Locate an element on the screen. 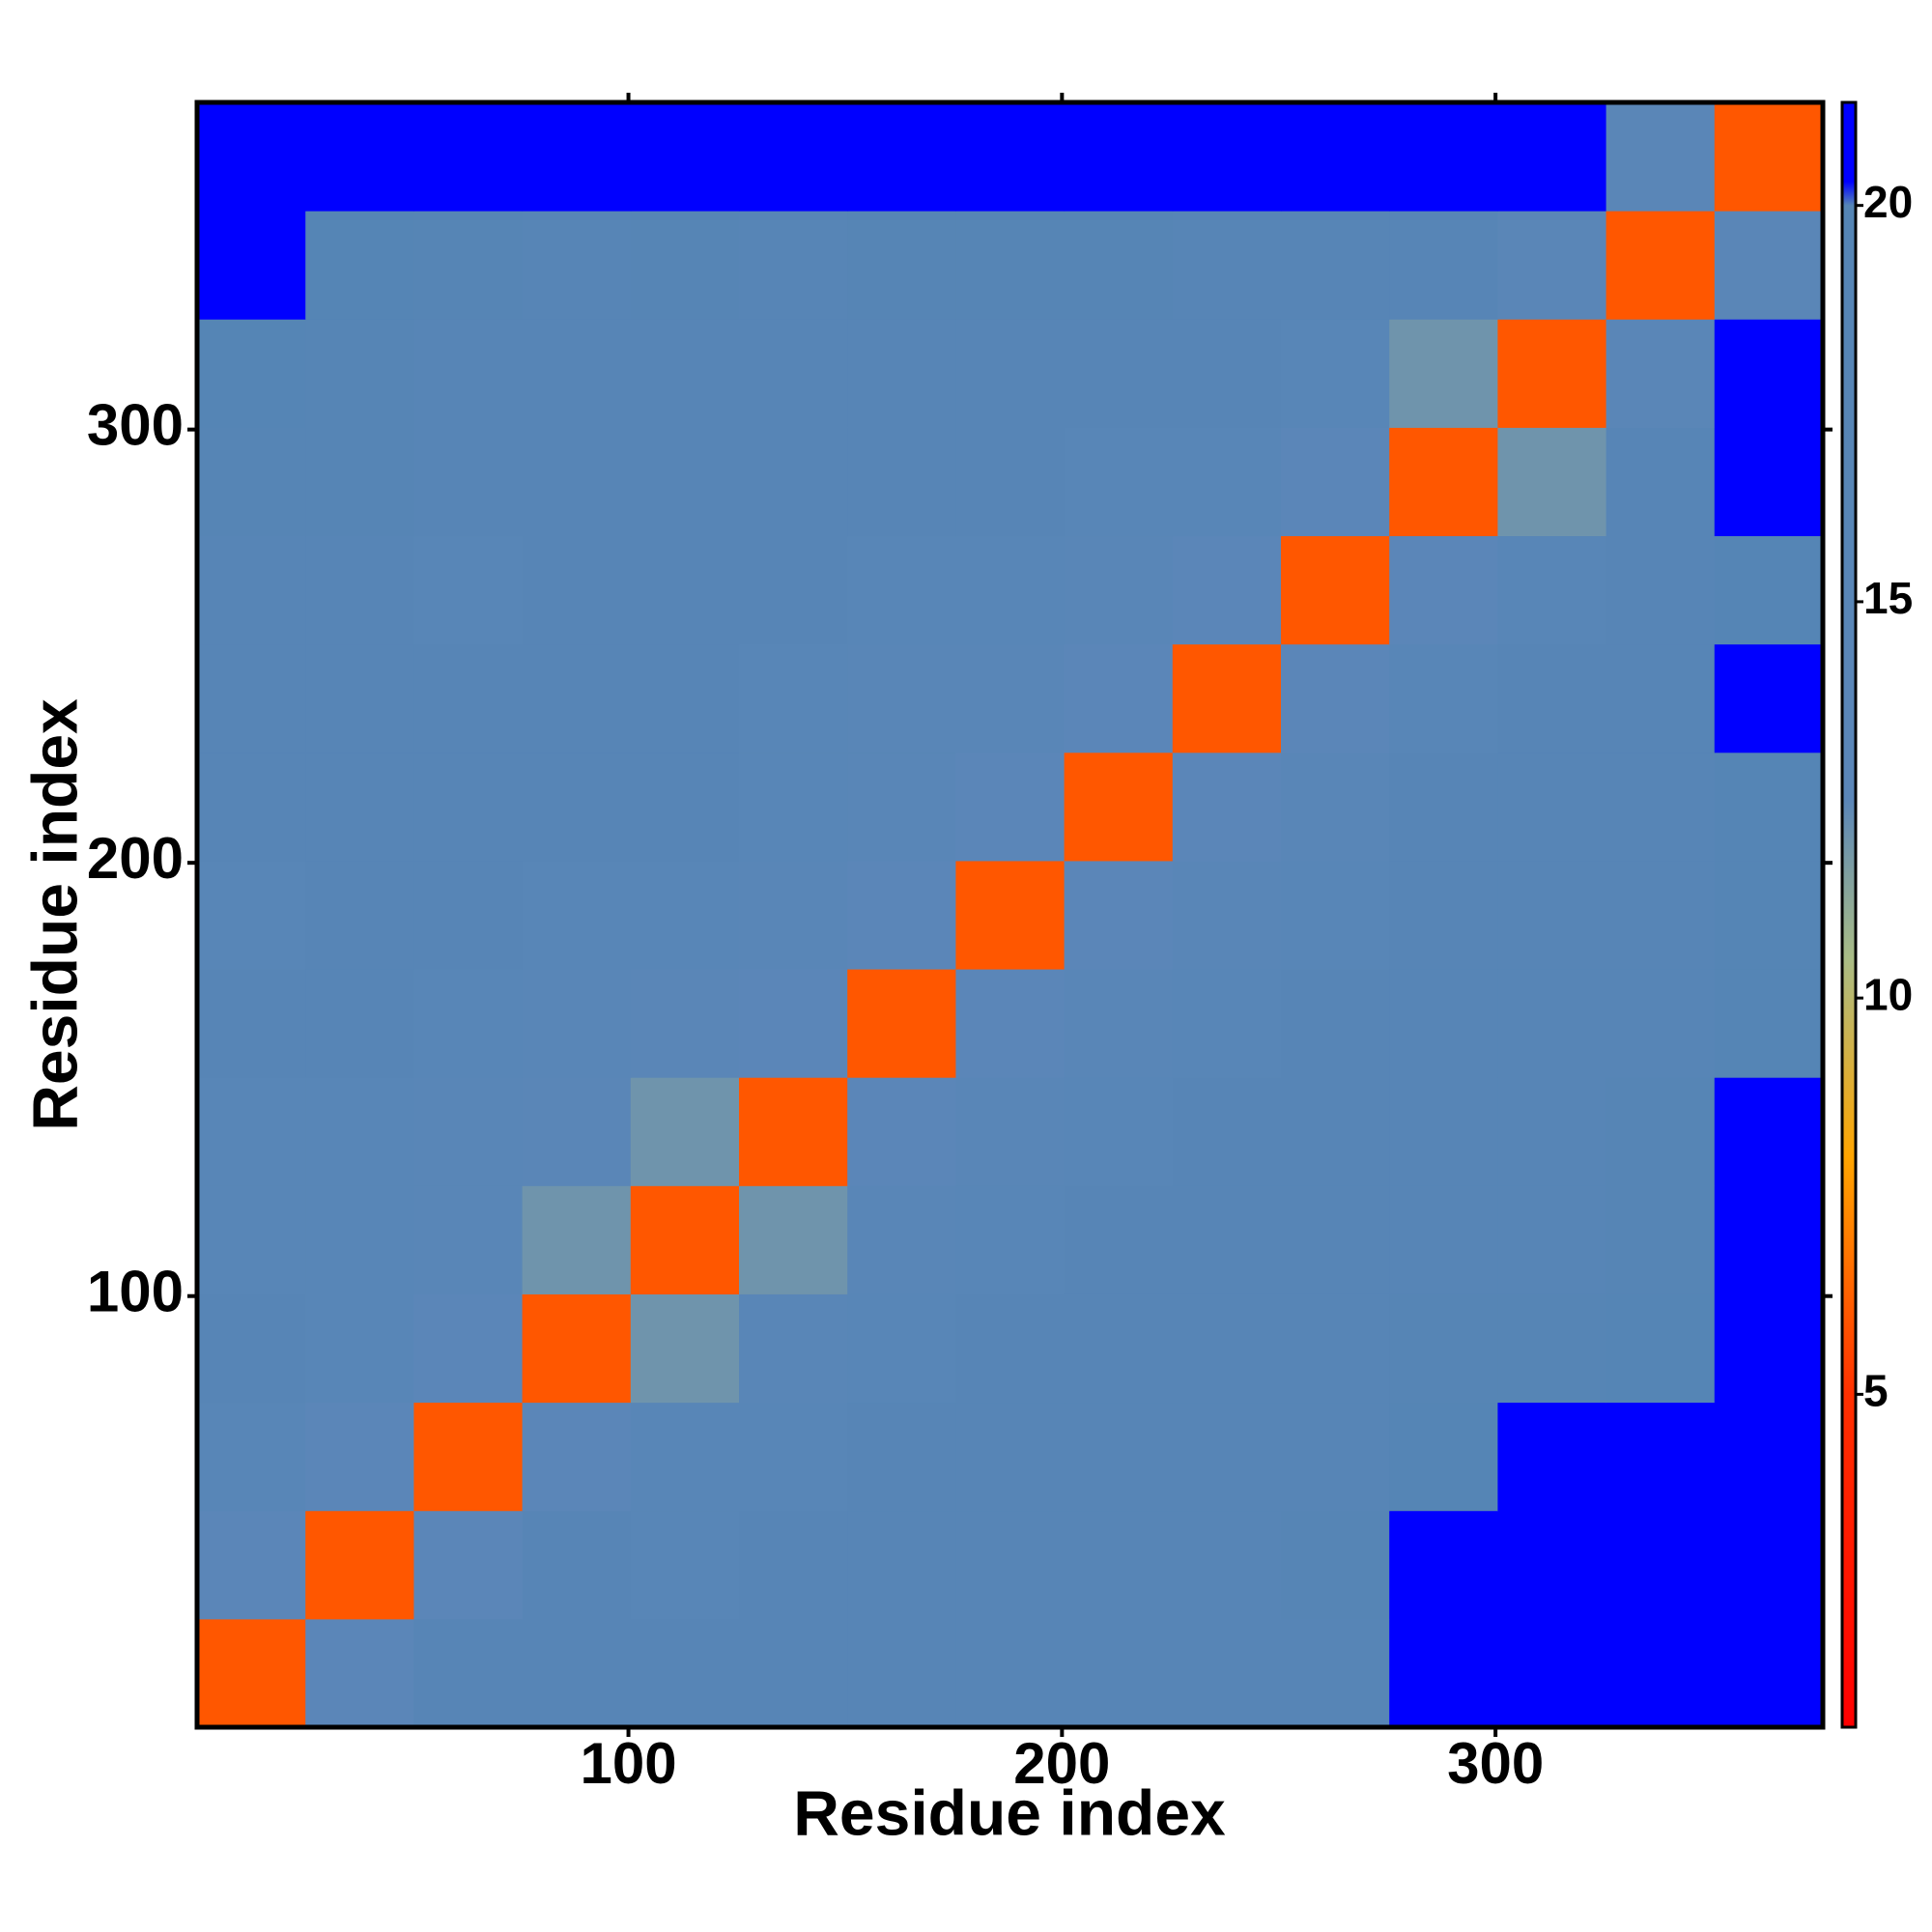 This screenshot has height=1932, width=1932. y-tick-label: 100 is located at coordinates (135, 1292).